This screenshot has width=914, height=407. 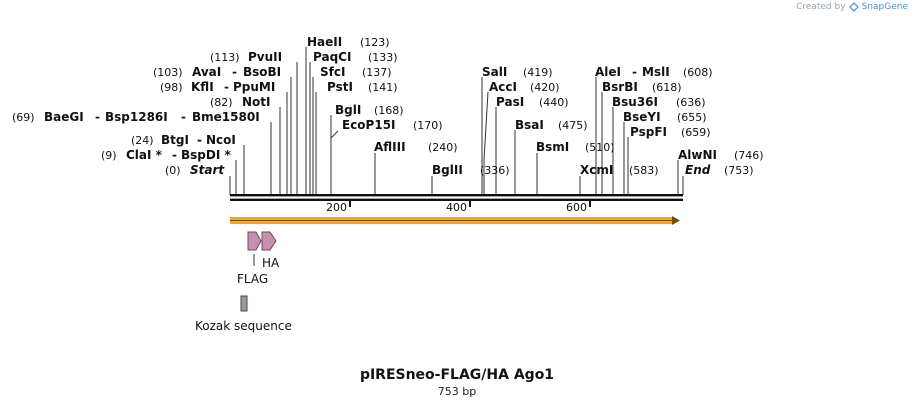 I want to click on dna-backbone: 200 400 600, so click(x=456, y=204).